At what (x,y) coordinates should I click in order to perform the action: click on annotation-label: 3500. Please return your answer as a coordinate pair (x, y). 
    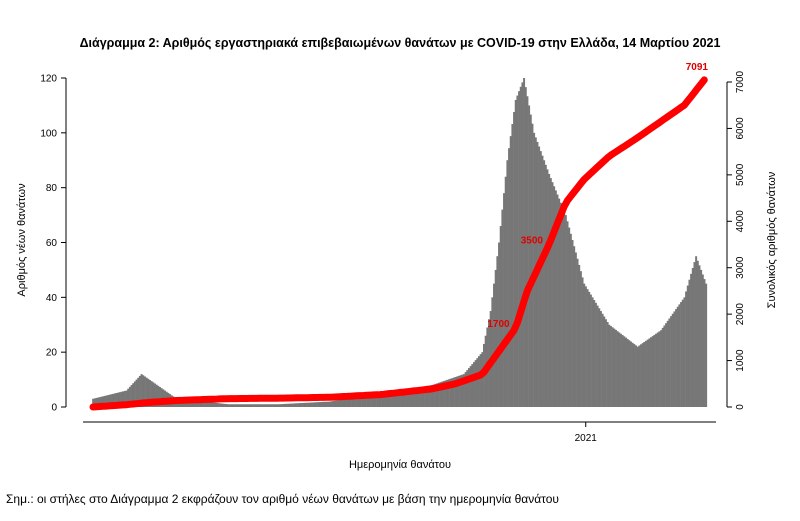
    Looking at the image, I should click on (532, 241).